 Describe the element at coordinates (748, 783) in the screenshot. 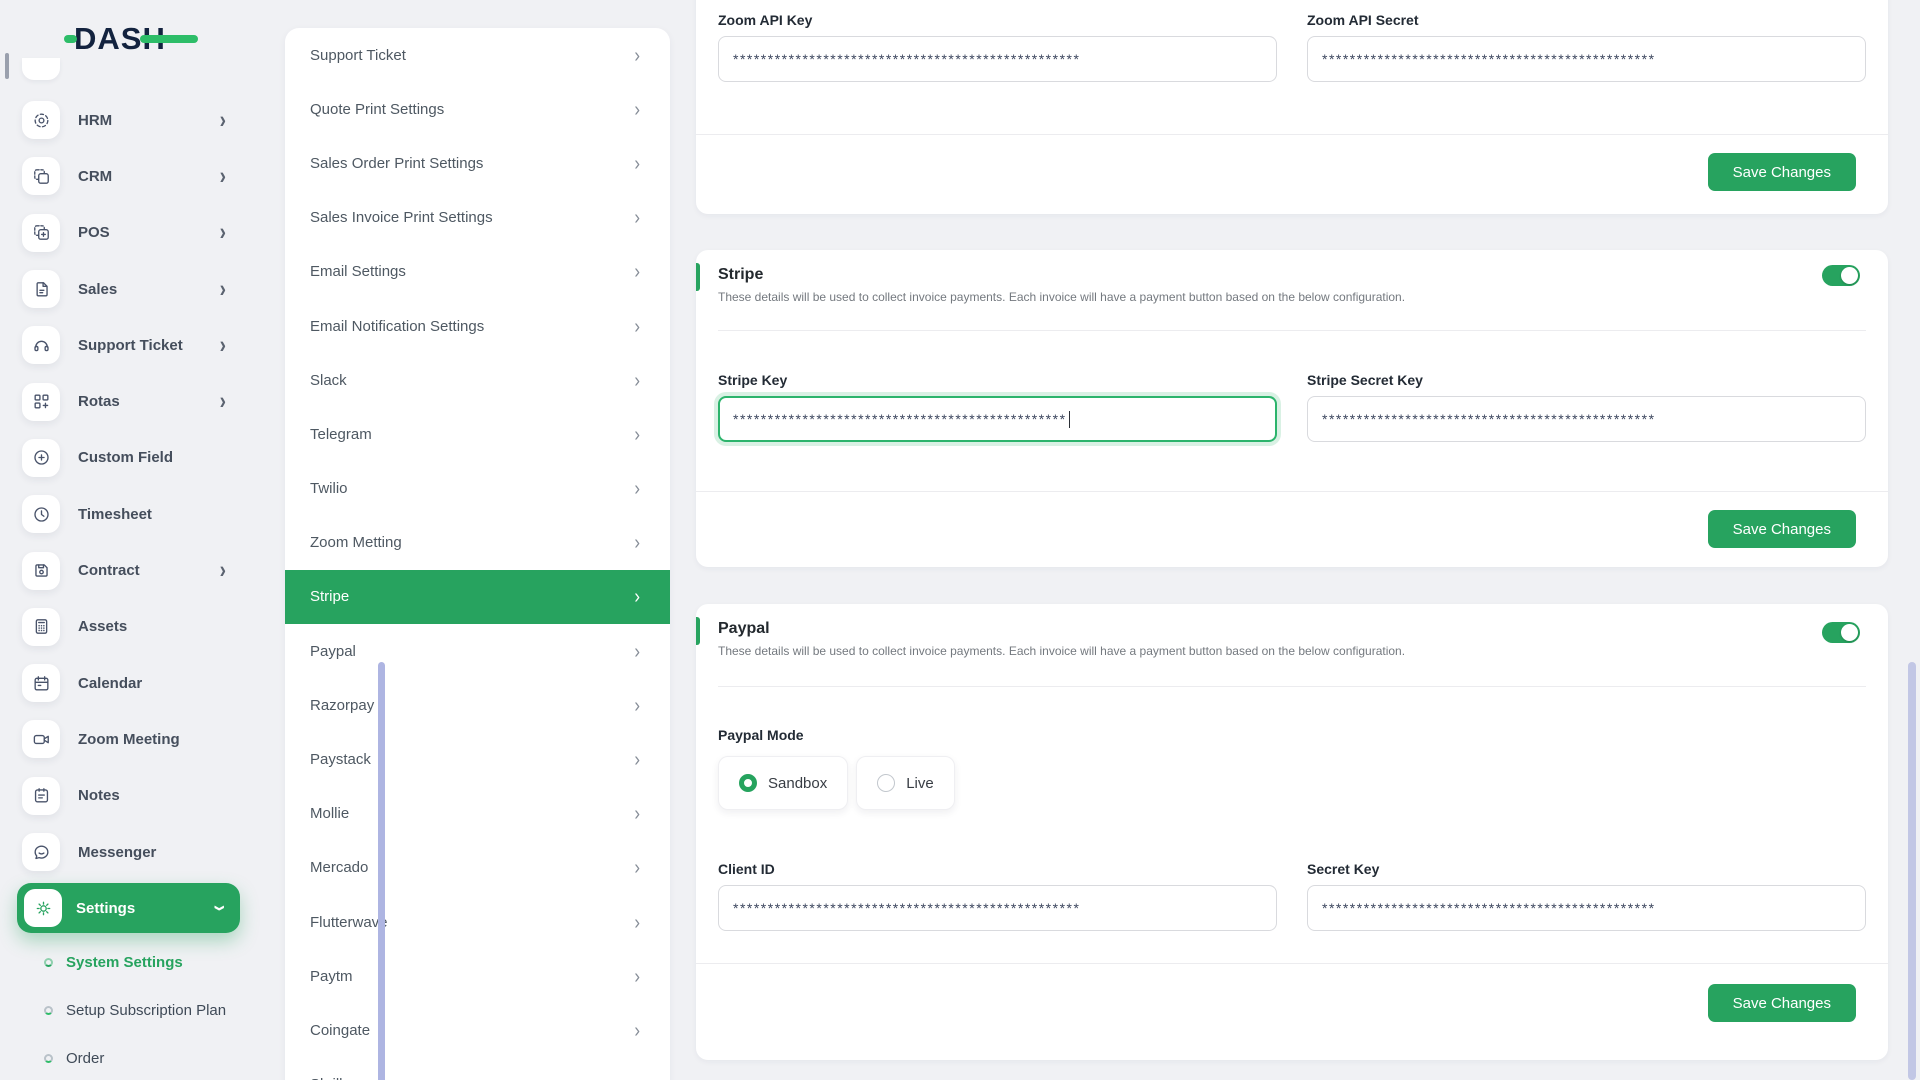

I see `radio-checked-icon` at that location.